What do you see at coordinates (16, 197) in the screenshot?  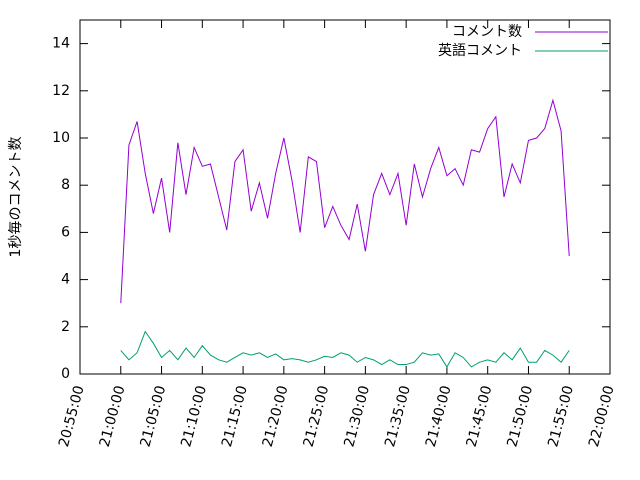 I see `y-axis-label: 1秒毎のコメント数` at bounding box center [16, 197].